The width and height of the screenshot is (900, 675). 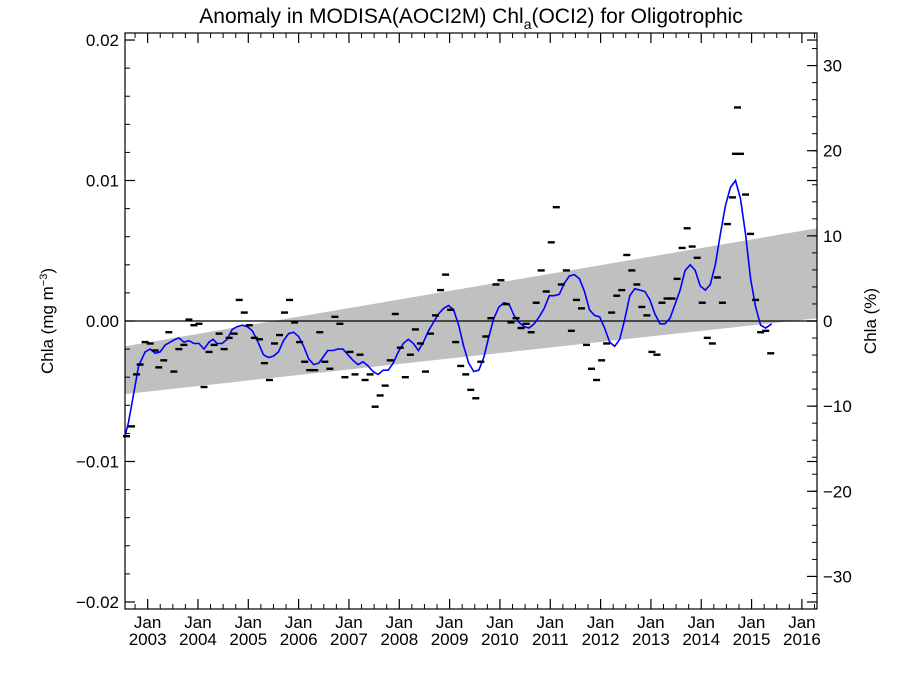 I want to click on x-tick-label-year: 2011, so click(x=550, y=639).